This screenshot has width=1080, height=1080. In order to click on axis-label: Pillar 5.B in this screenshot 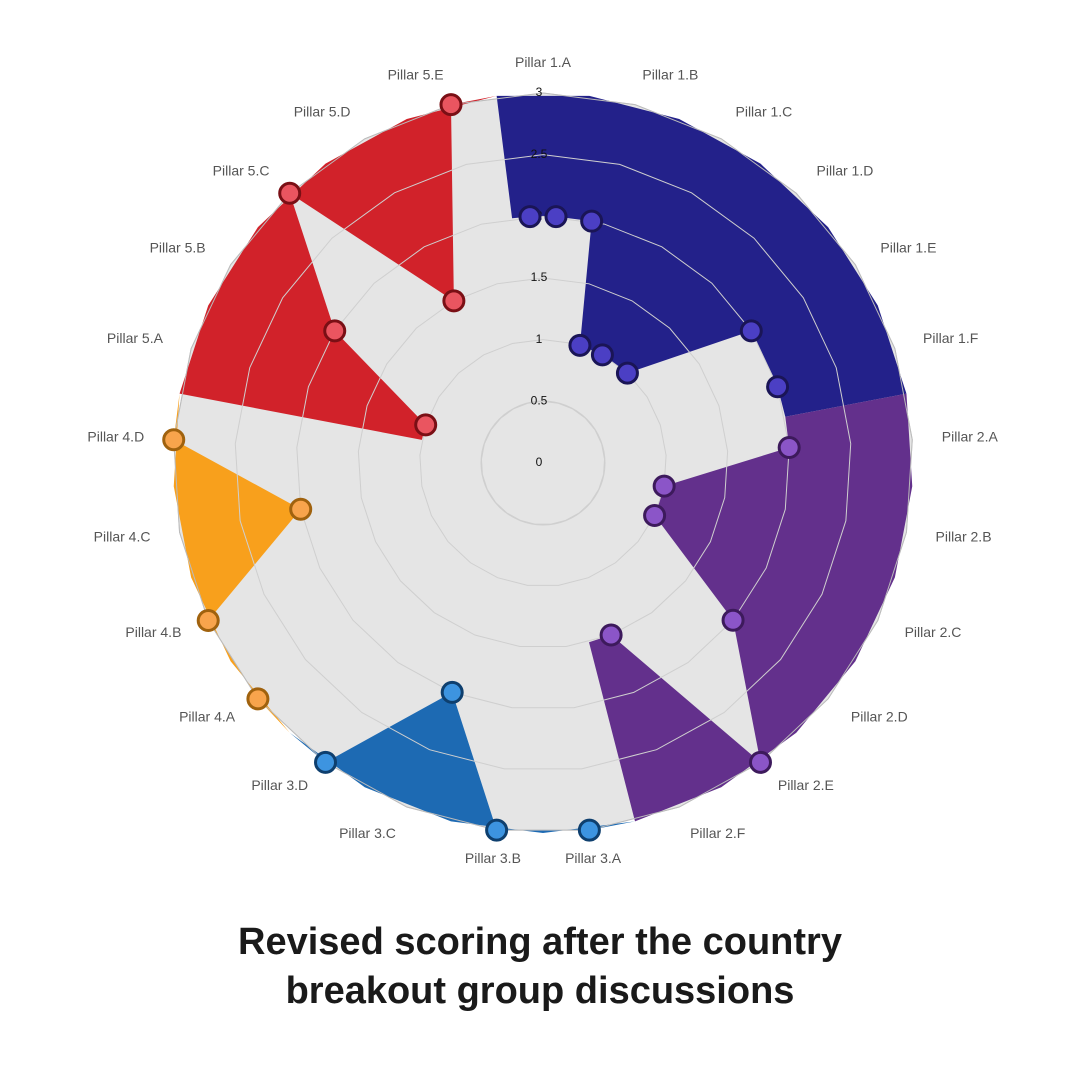, I will do `click(178, 248)`.